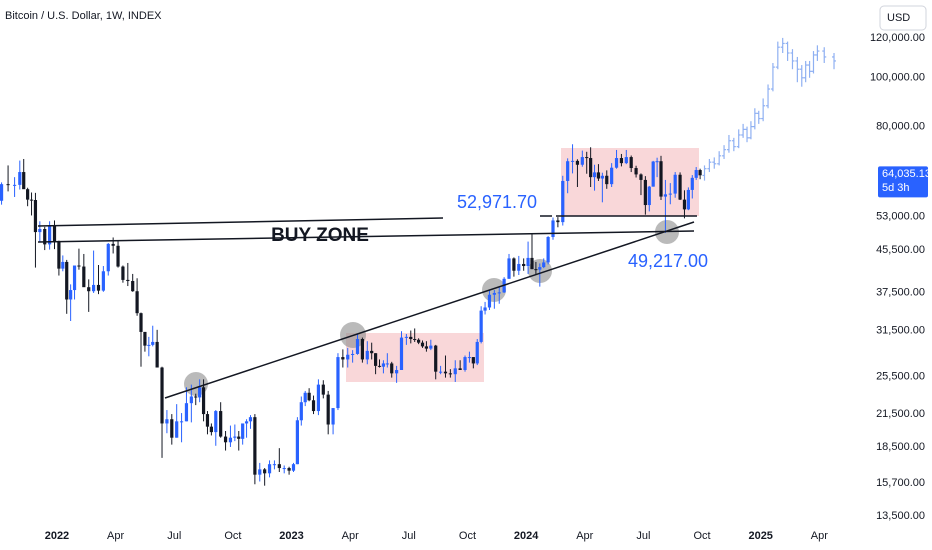 The image size is (932, 550). What do you see at coordinates (497, 202) in the screenshot?
I see `annotation: 52,971.70` at bounding box center [497, 202].